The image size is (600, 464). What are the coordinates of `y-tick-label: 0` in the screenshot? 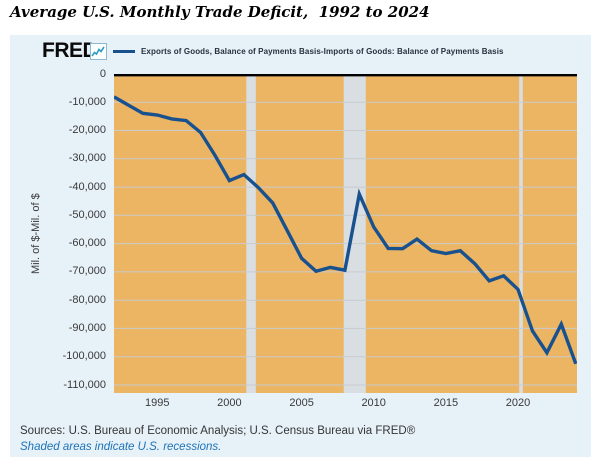 It's located at (102, 73).